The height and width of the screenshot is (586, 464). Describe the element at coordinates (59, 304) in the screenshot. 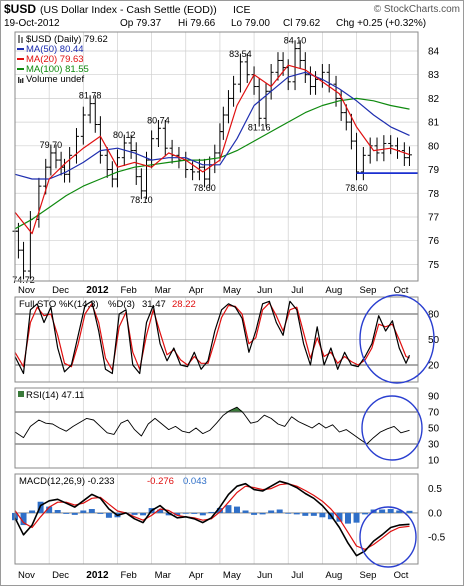

I see `sto-legend-title: Full STO %K(14,3)` at that location.